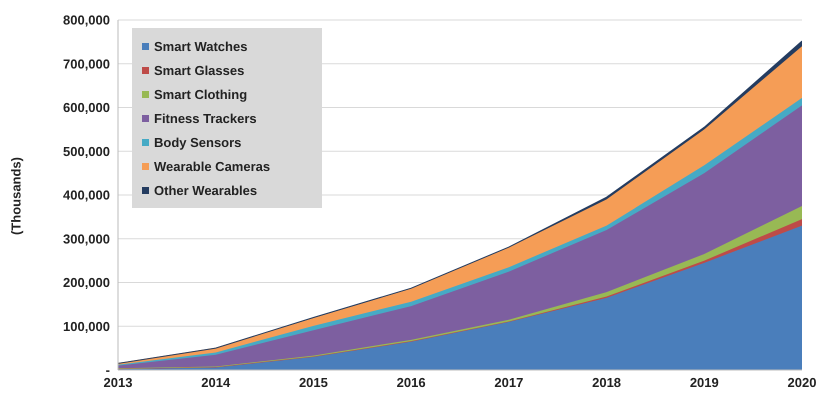 The image size is (832, 408). I want to click on y-tick-label: 500,000, so click(86, 151).